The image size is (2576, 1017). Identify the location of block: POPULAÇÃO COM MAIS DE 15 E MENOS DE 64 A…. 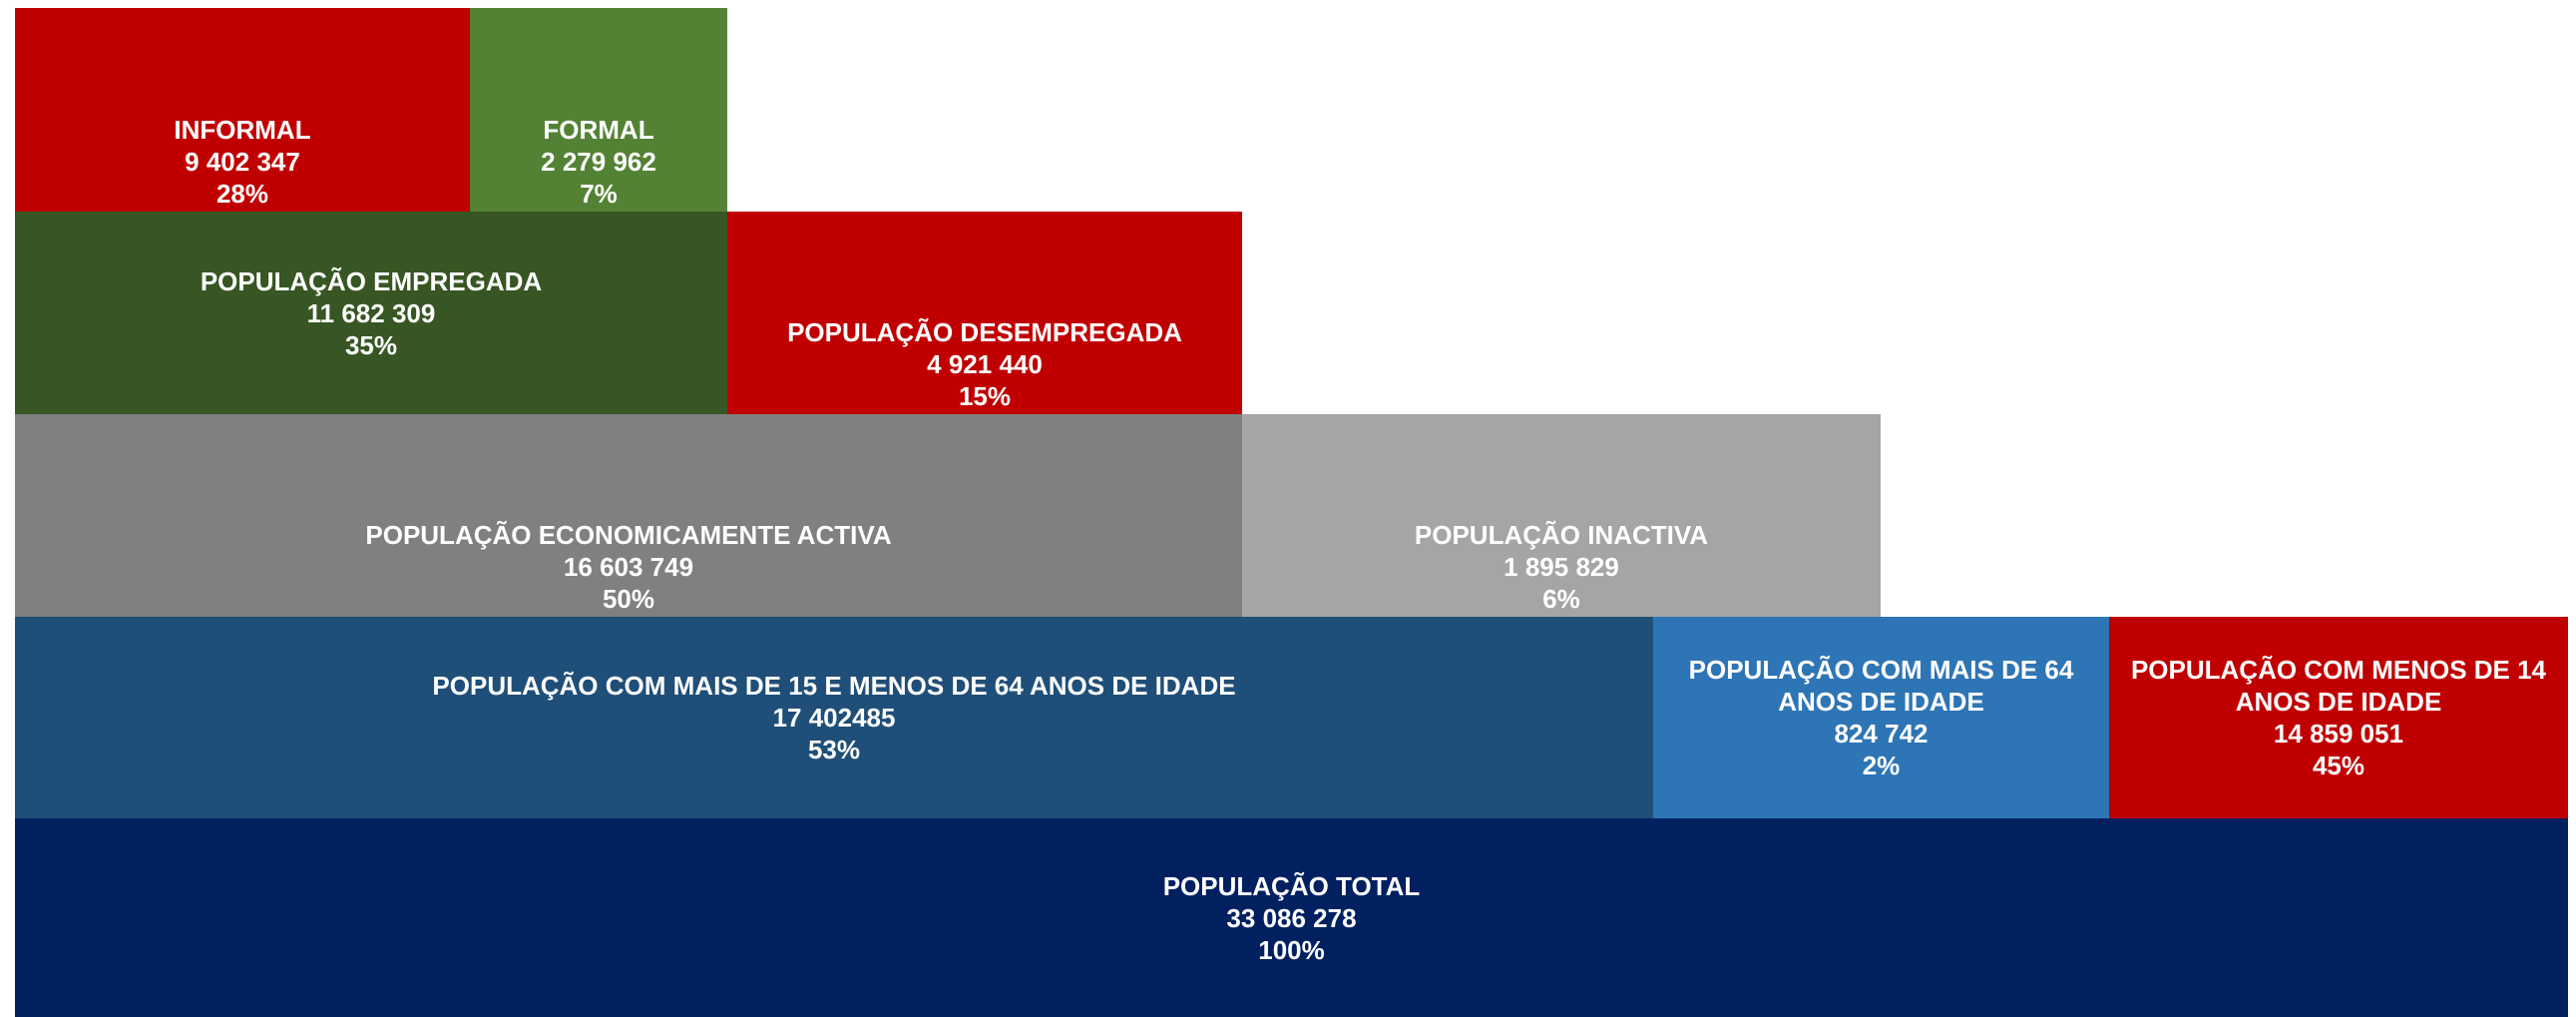
(834, 717).